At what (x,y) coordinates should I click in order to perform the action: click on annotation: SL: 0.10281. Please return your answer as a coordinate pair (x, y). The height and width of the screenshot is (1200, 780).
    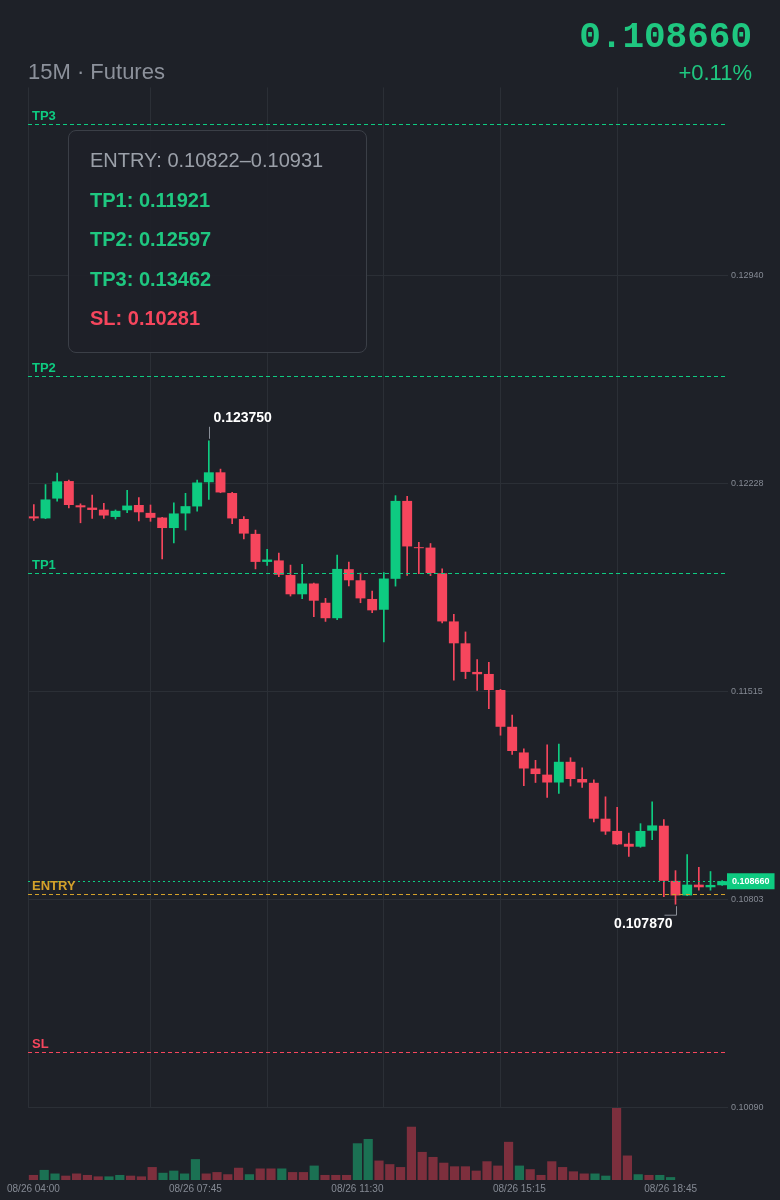
    Looking at the image, I should click on (145, 318).